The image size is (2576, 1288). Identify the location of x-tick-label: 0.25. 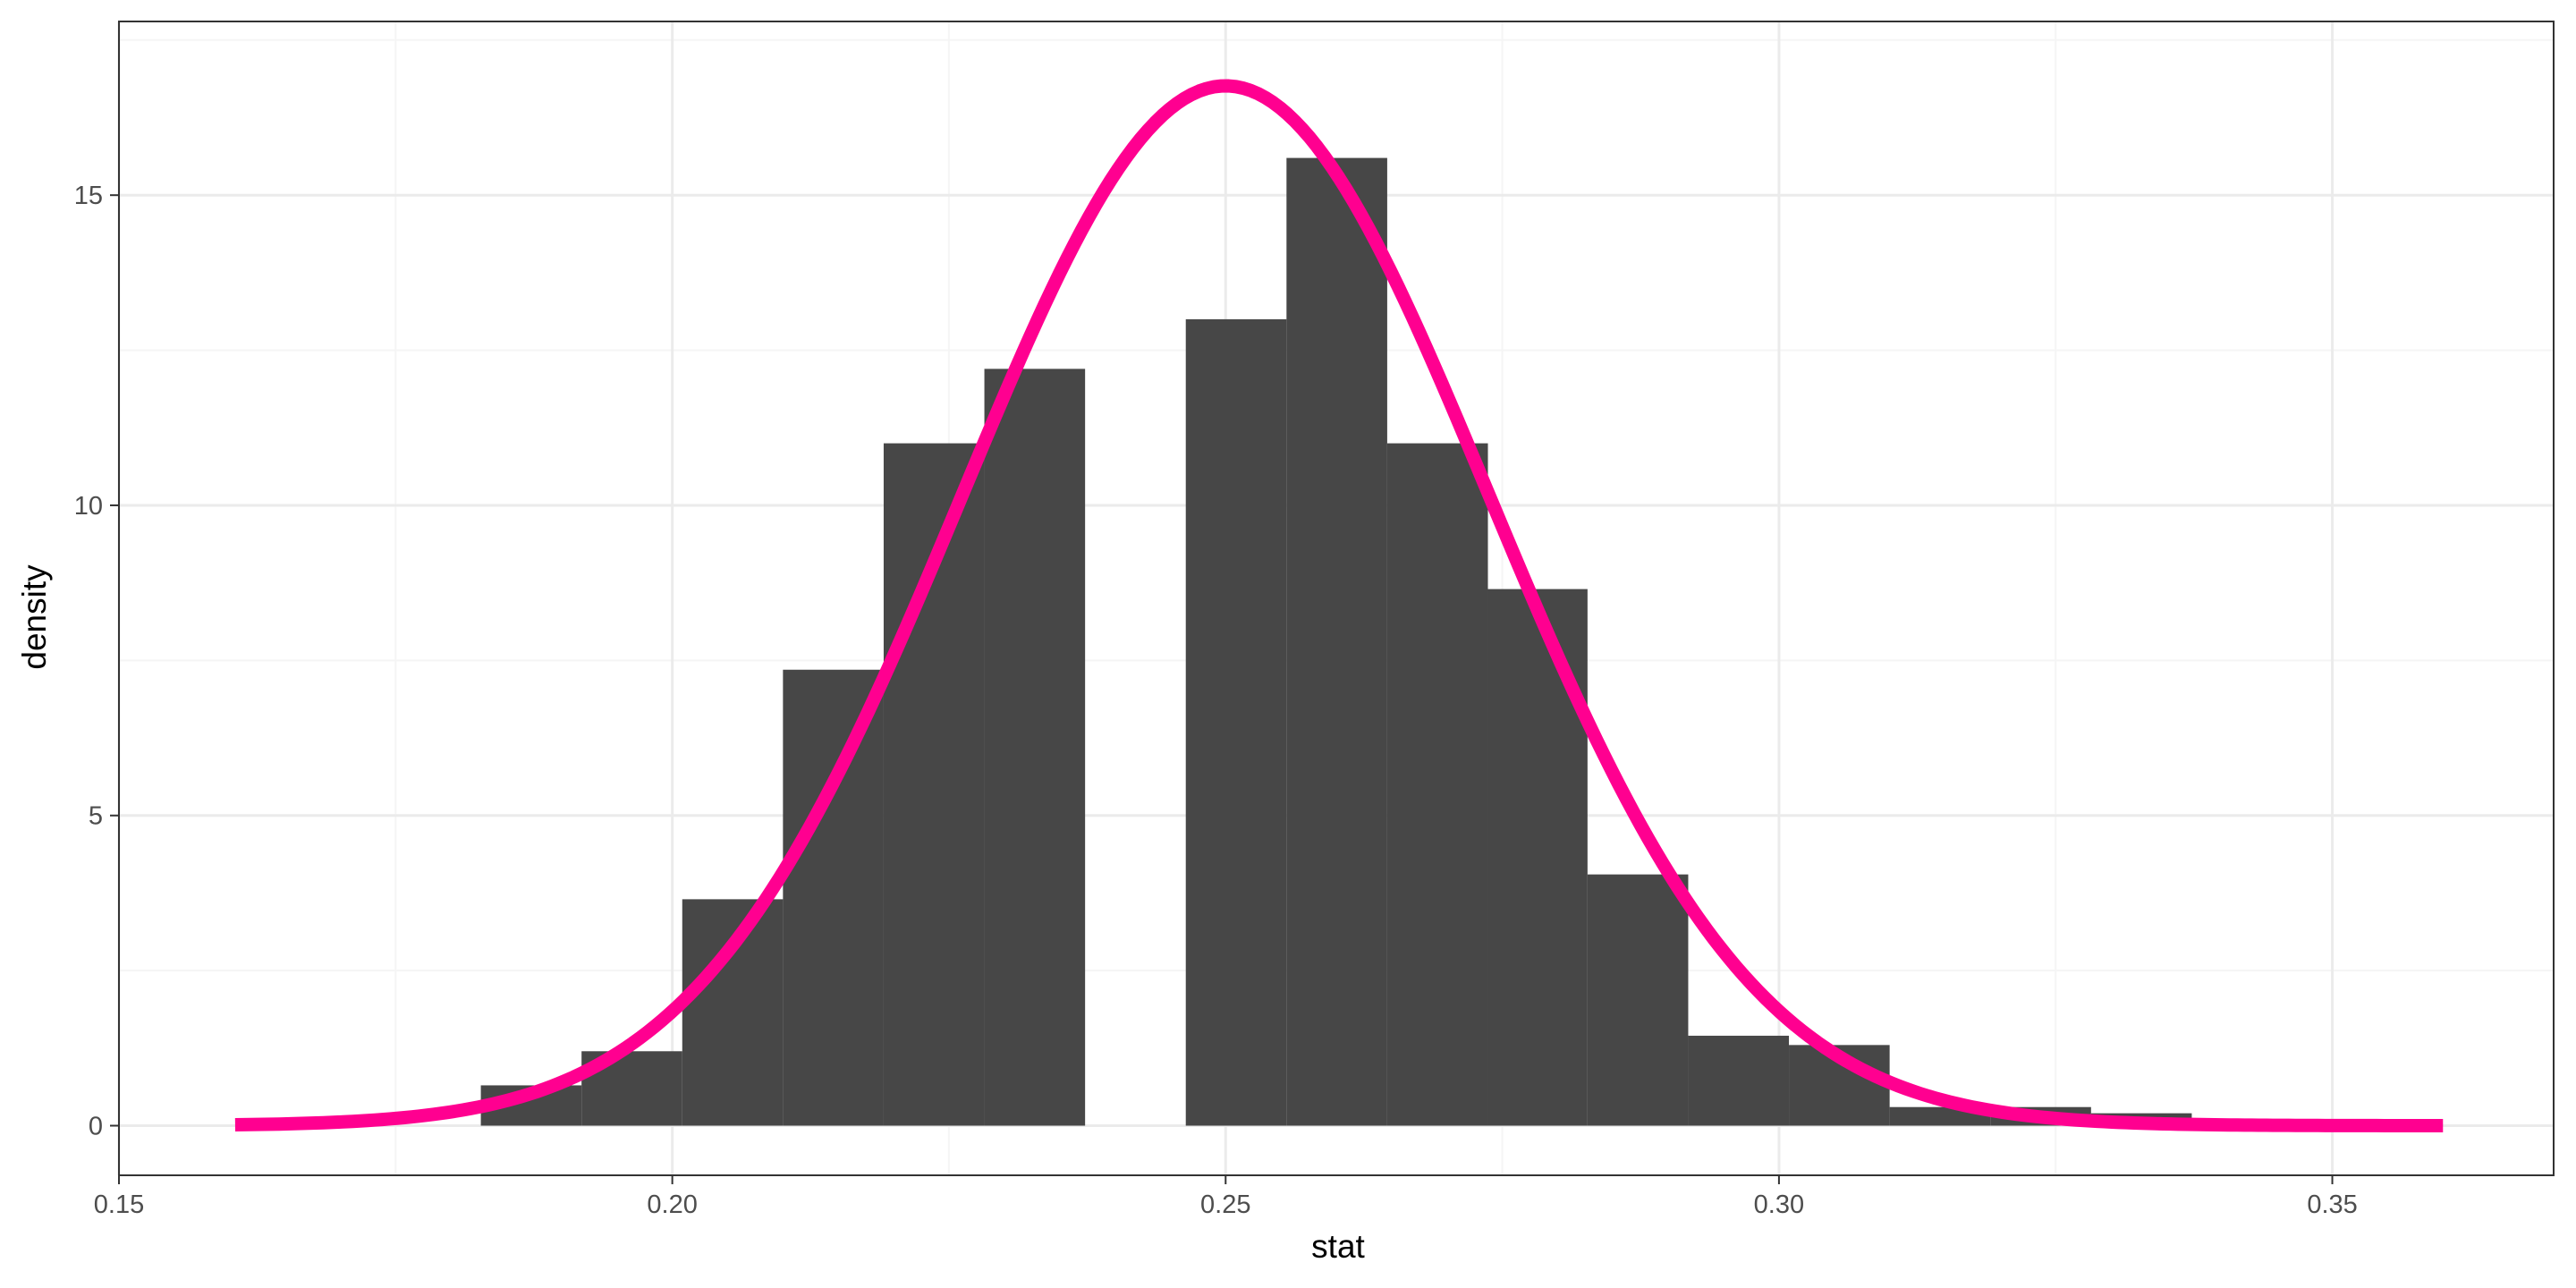
(1225, 1205).